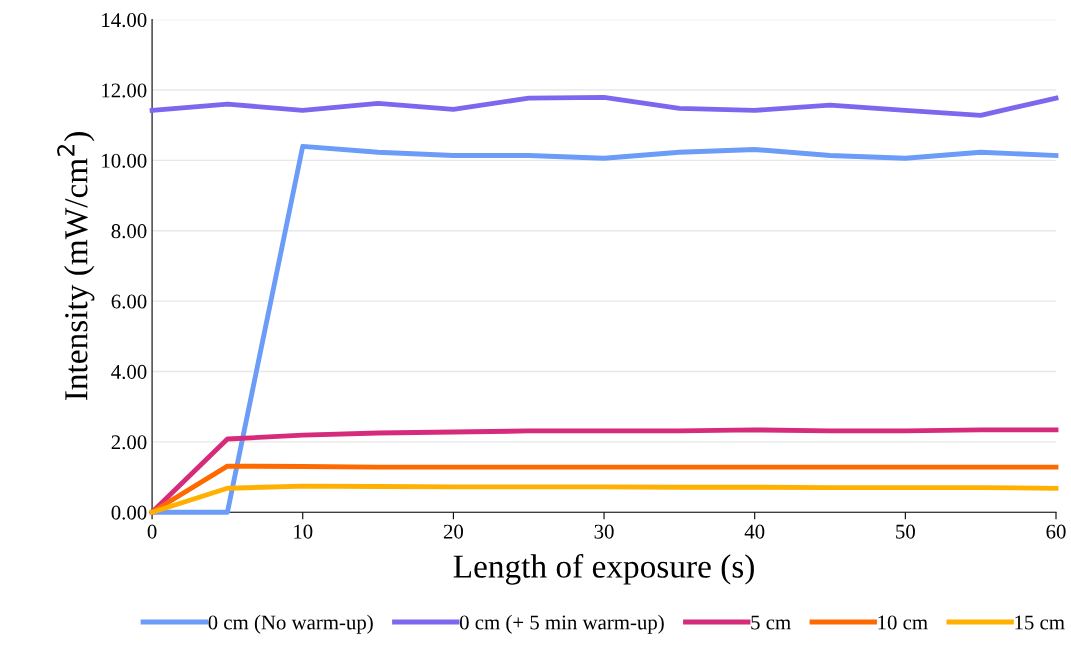 This screenshot has width=1071, height=655. Describe the element at coordinates (129, 371) in the screenshot. I see `y-tick-label: 4.00` at that location.